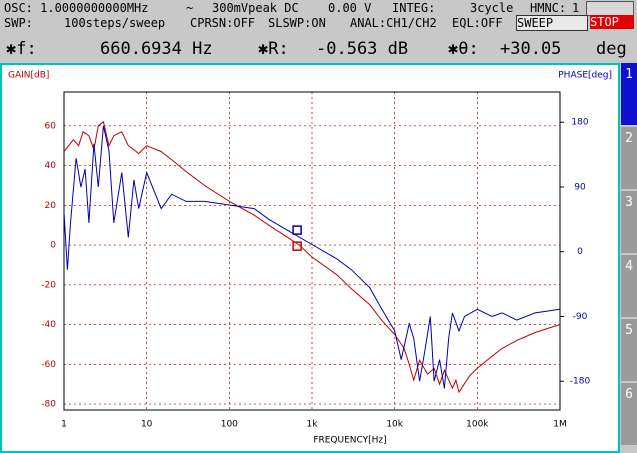 The width and height of the screenshot is (637, 453). What do you see at coordinates (560, 425) in the screenshot?
I see `x-tick-label: 1M` at bounding box center [560, 425].